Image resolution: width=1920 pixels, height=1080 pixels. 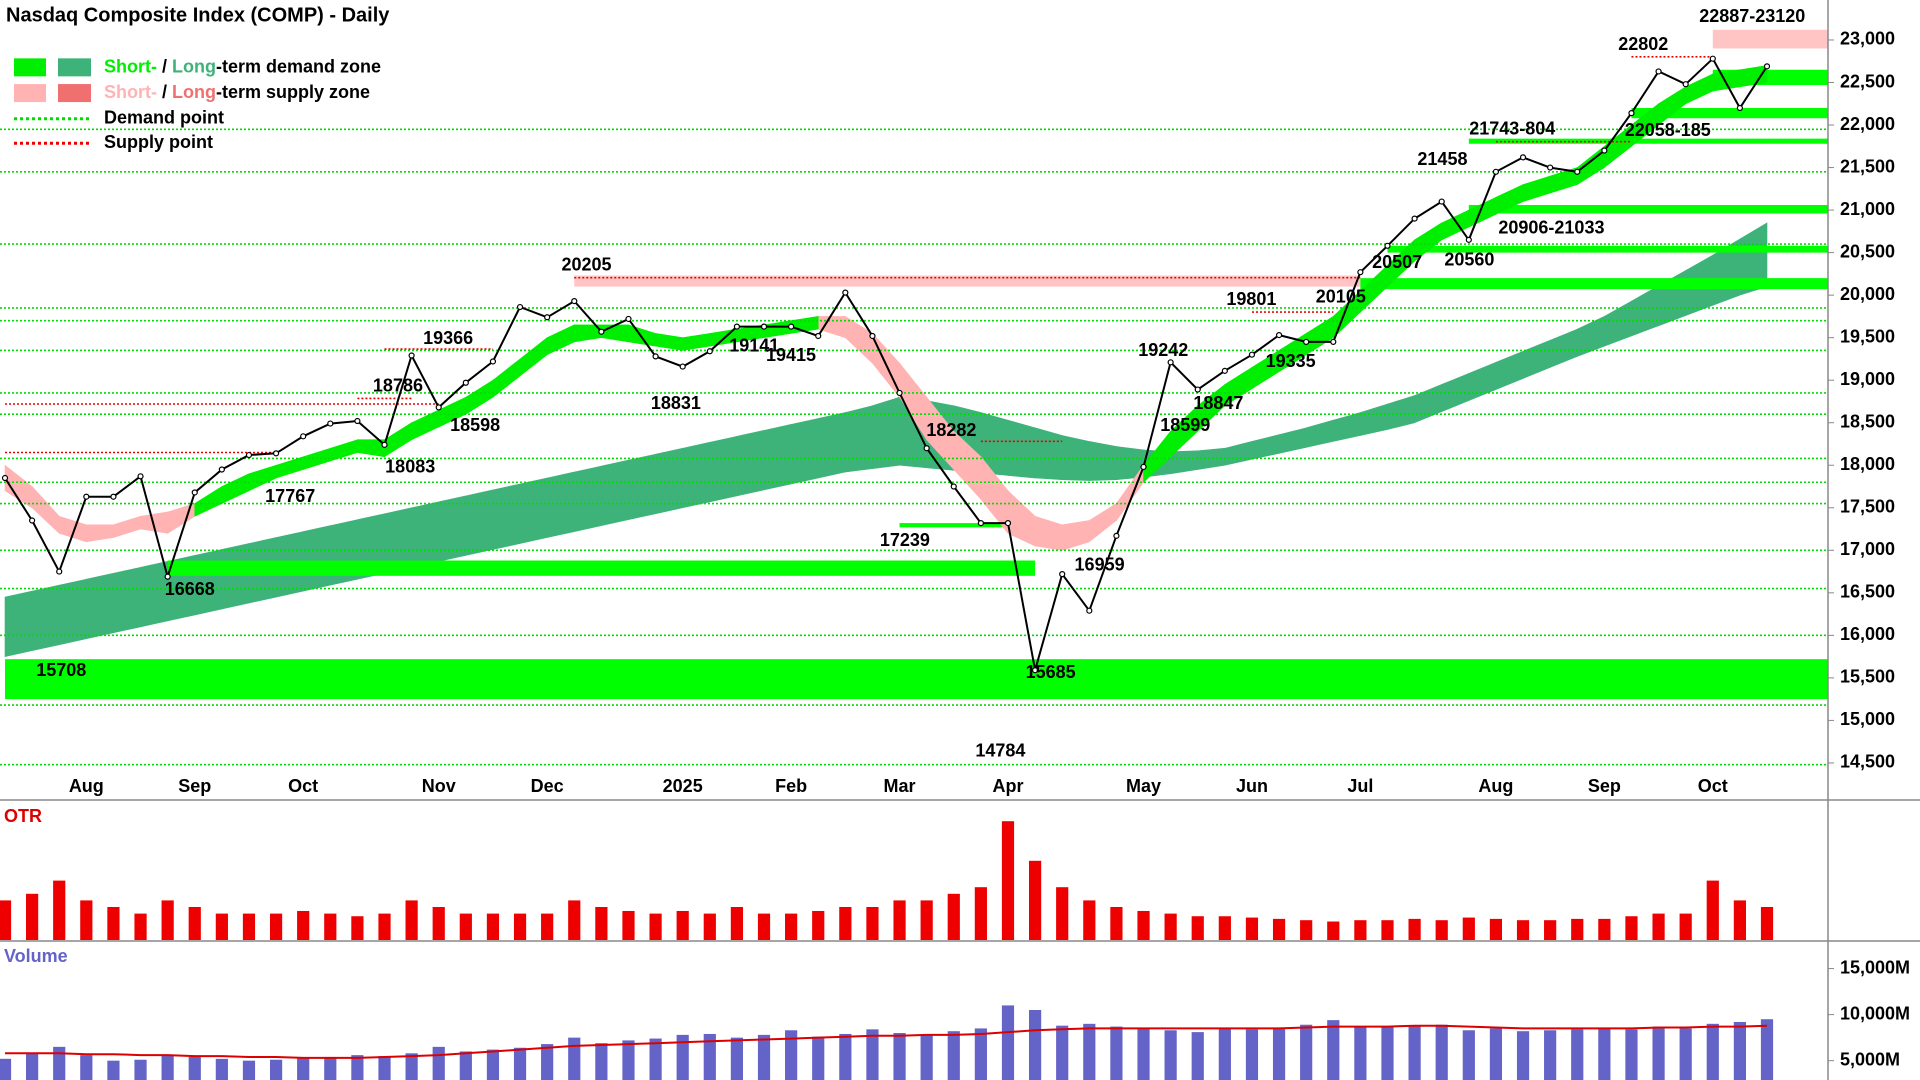 What do you see at coordinates (1867, 209) in the screenshot?
I see `y-tick-label: 21,000` at bounding box center [1867, 209].